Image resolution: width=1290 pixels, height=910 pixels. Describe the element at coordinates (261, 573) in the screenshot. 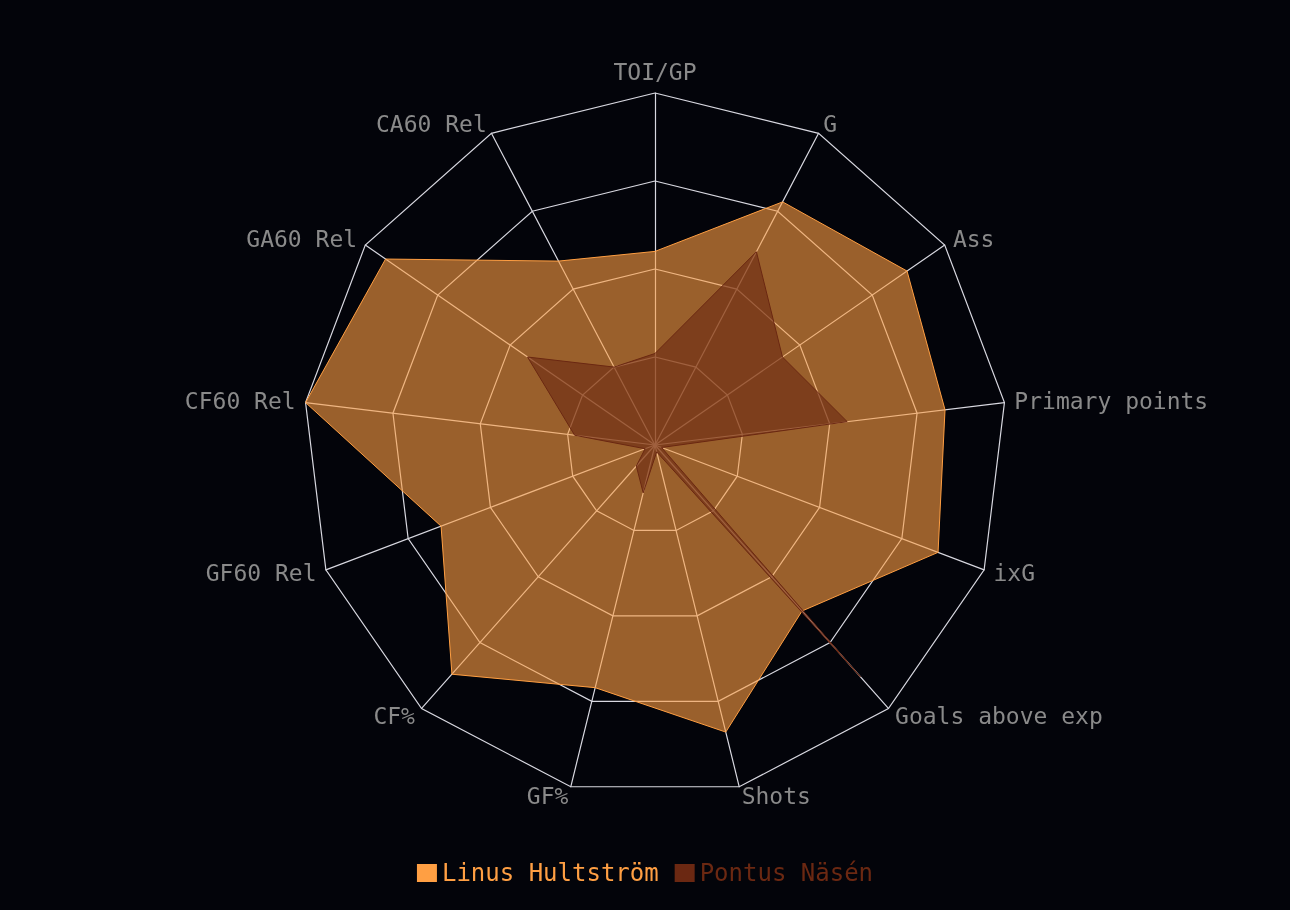

I see `spoke-label: GF60 Rel` at that location.